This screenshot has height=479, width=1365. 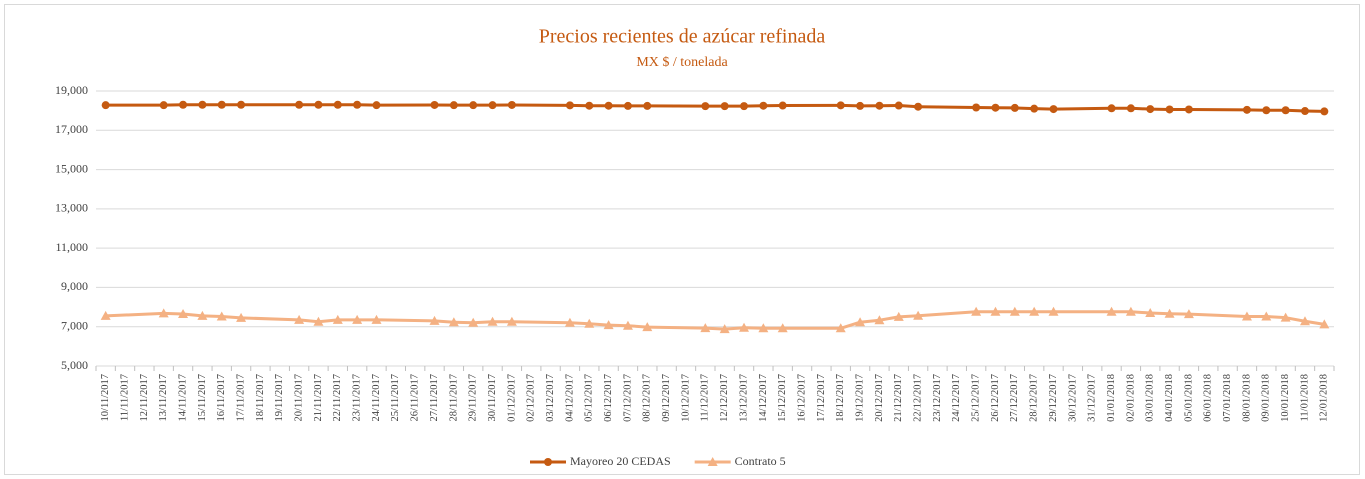 I want to click on legend-label: Mayoreo 20 CEDAS, so click(x=620, y=461).